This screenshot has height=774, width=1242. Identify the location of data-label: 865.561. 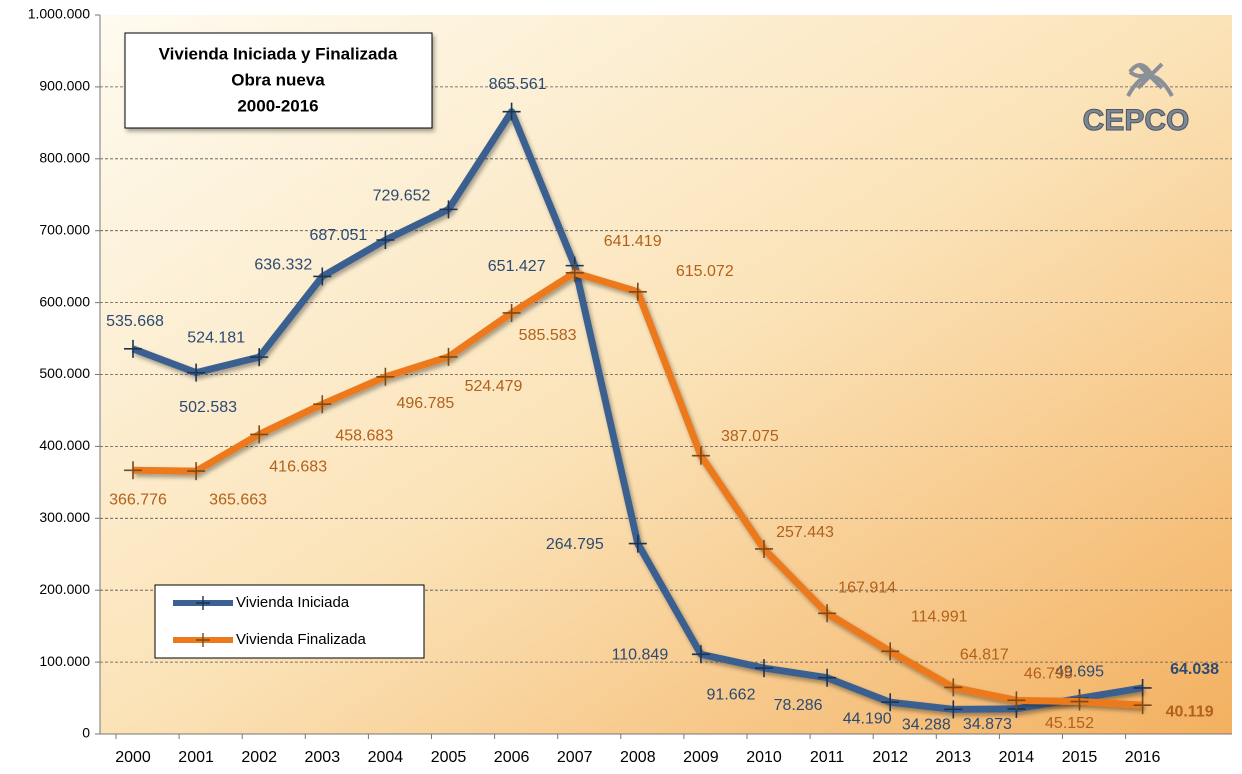
(518, 84).